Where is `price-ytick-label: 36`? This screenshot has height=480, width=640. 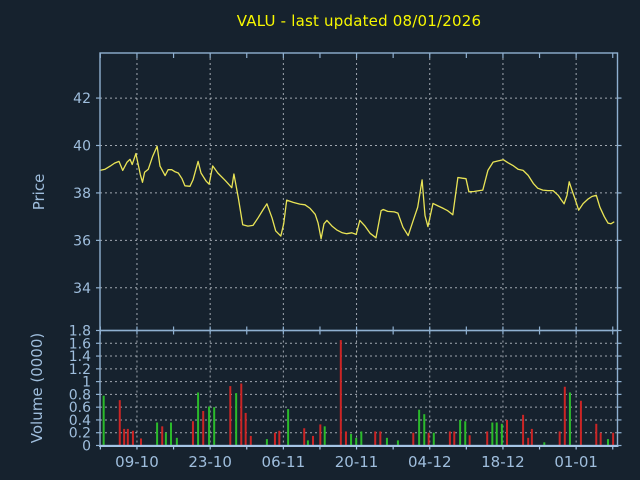
price-ytick-label: 36 is located at coordinates (82, 241).